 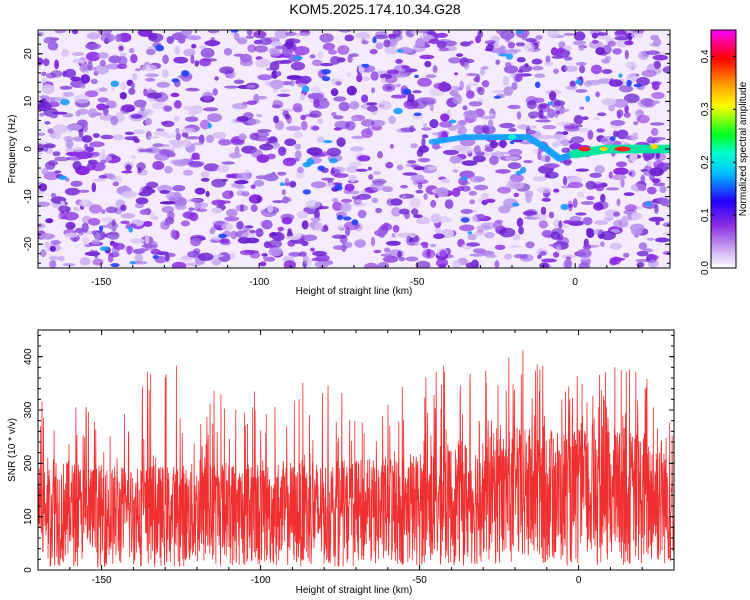 What do you see at coordinates (419, 580) in the screenshot?
I see `x-tick-label-bottom: -50` at bounding box center [419, 580].